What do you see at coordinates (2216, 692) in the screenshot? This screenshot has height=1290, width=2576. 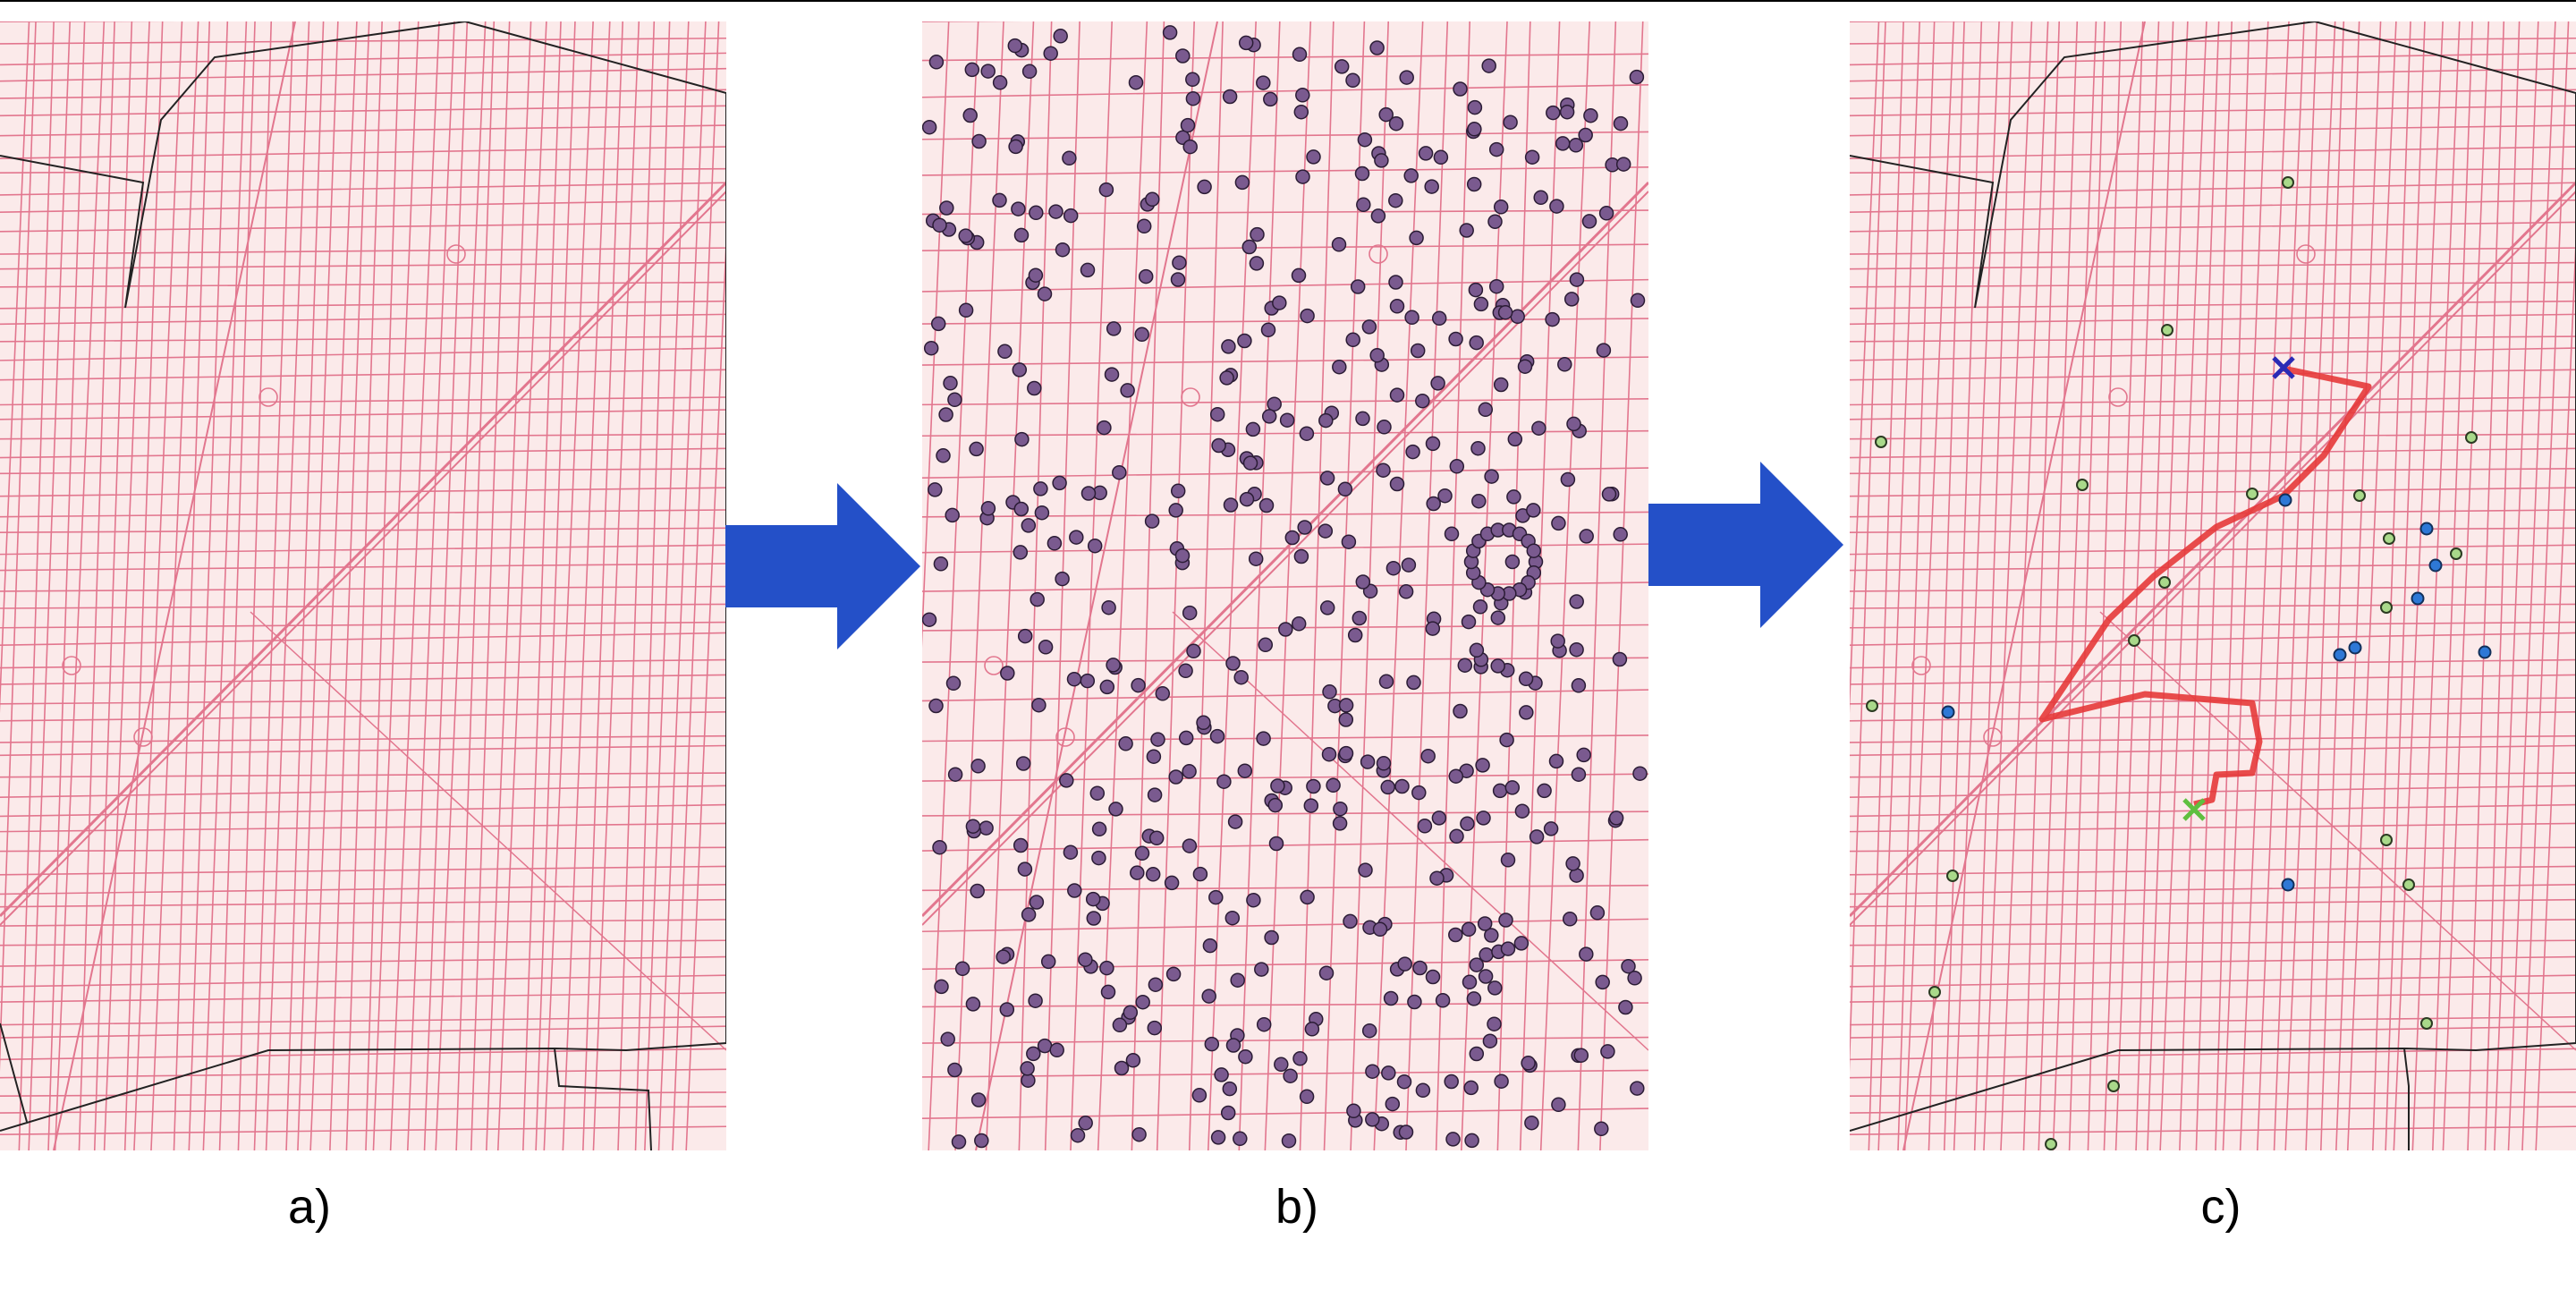 I see `blue-points` at bounding box center [2216, 692].